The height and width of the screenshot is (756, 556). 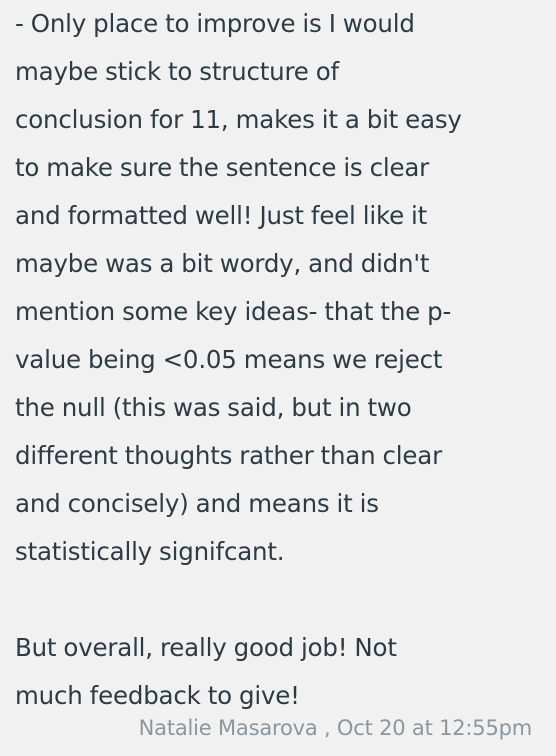 What do you see at coordinates (215, 23) in the screenshot?
I see `comment-line: - Only place to improve is I would` at bounding box center [215, 23].